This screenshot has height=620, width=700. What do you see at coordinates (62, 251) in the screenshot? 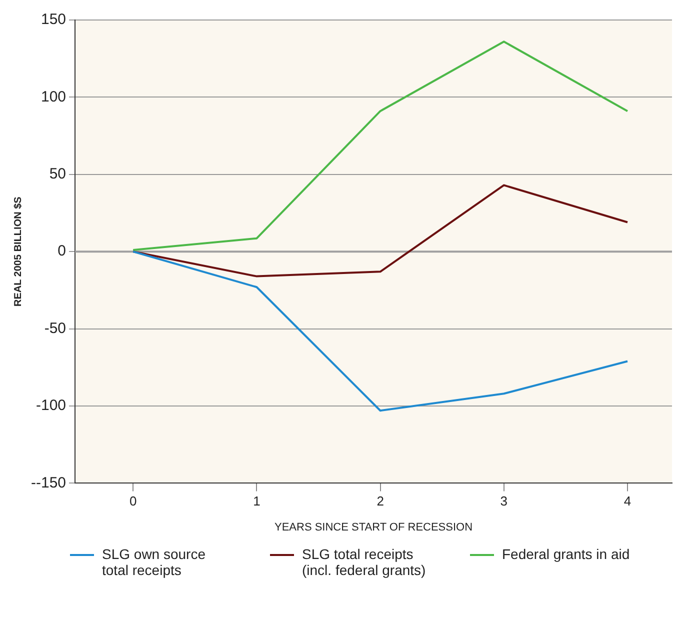
I see `y-tick-label: 0` at bounding box center [62, 251].